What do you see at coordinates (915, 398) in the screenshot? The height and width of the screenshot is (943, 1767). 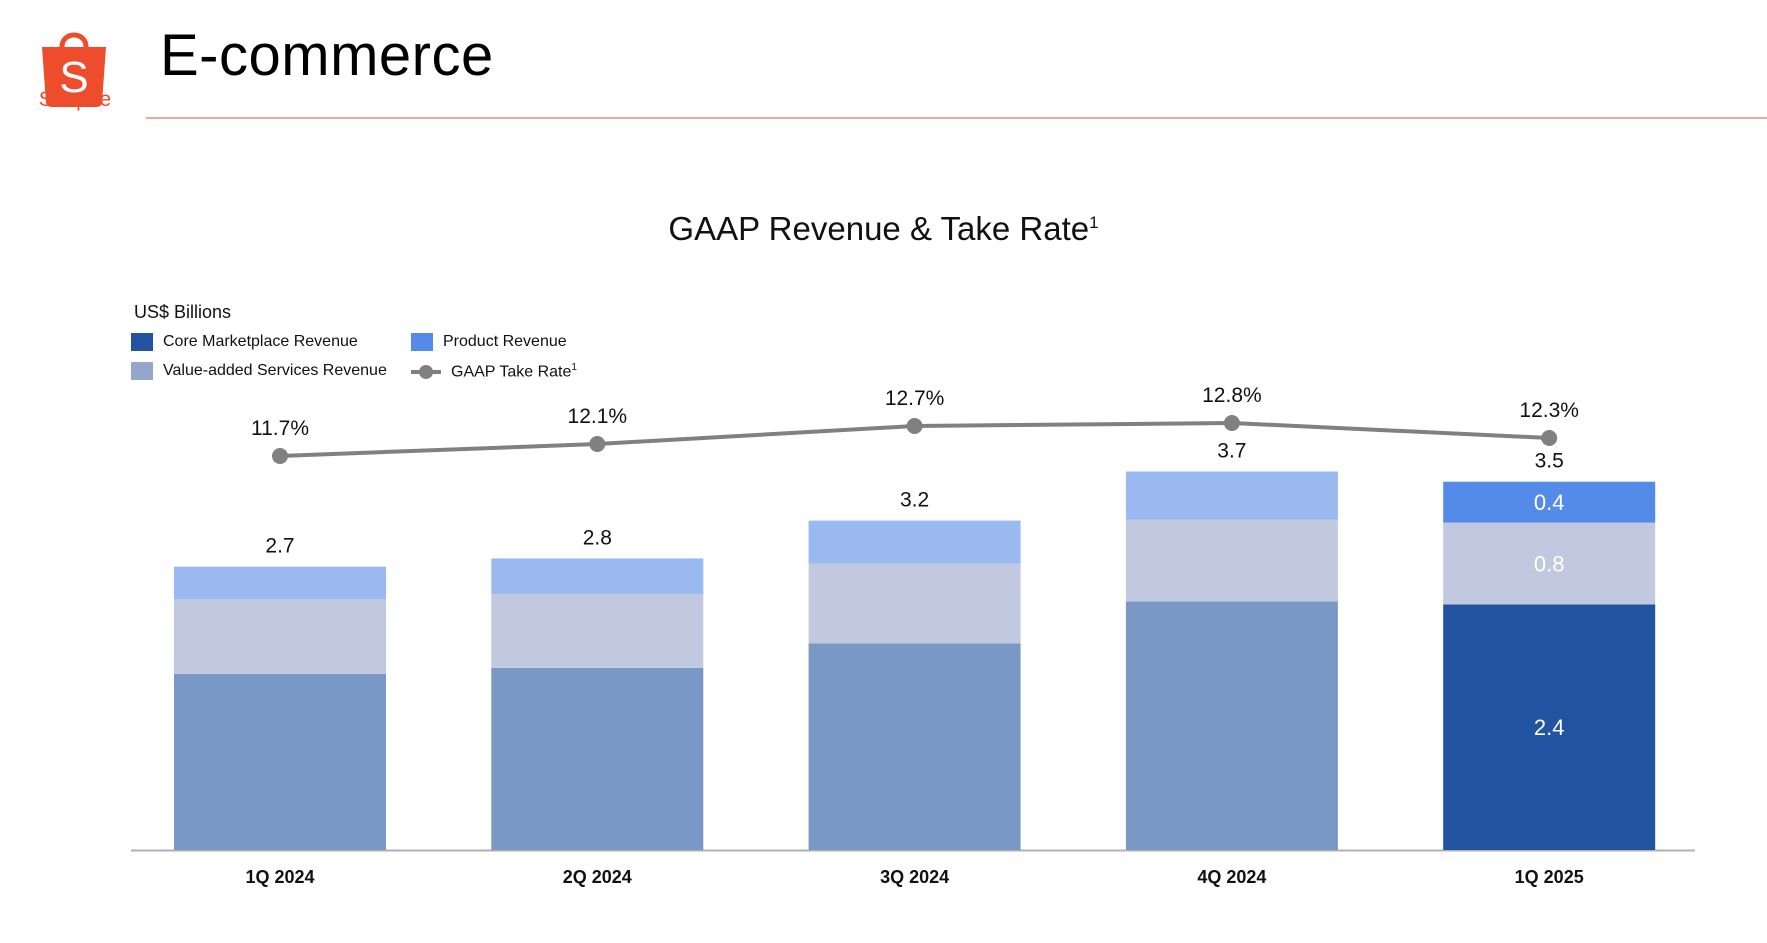 I see `take-rate-label: 12.7%` at bounding box center [915, 398].